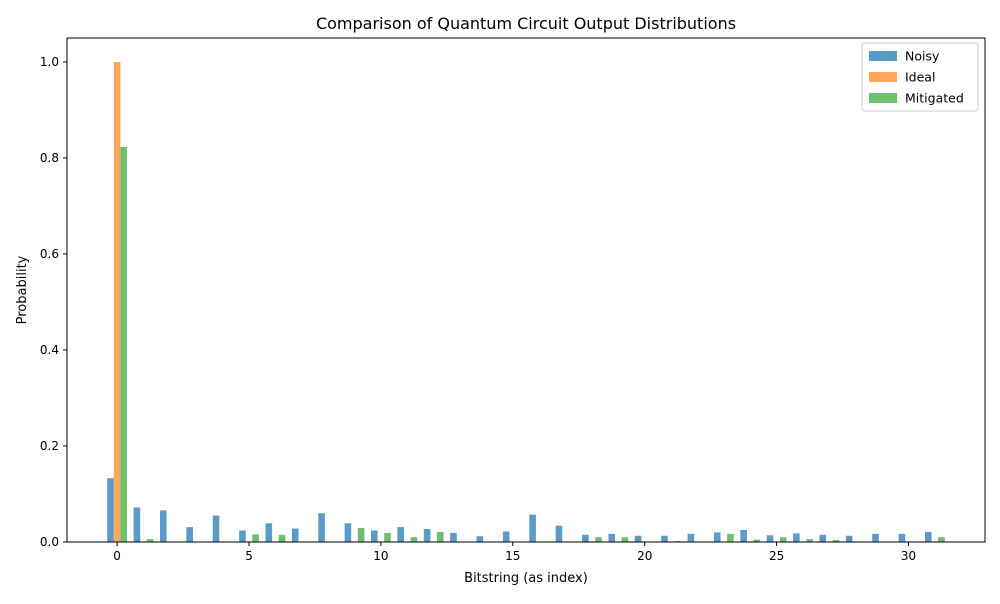 This screenshot has width=1000, height=604. I want to click on x-tick-label: 20, so click(644, 556).